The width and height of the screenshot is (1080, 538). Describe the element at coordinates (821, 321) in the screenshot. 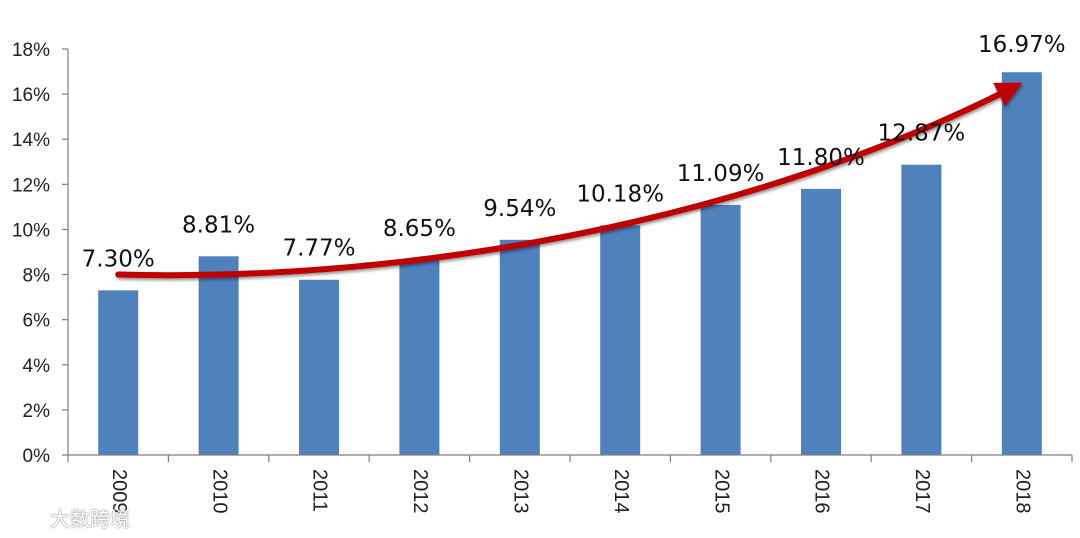

I see `bar-2016` at that location.